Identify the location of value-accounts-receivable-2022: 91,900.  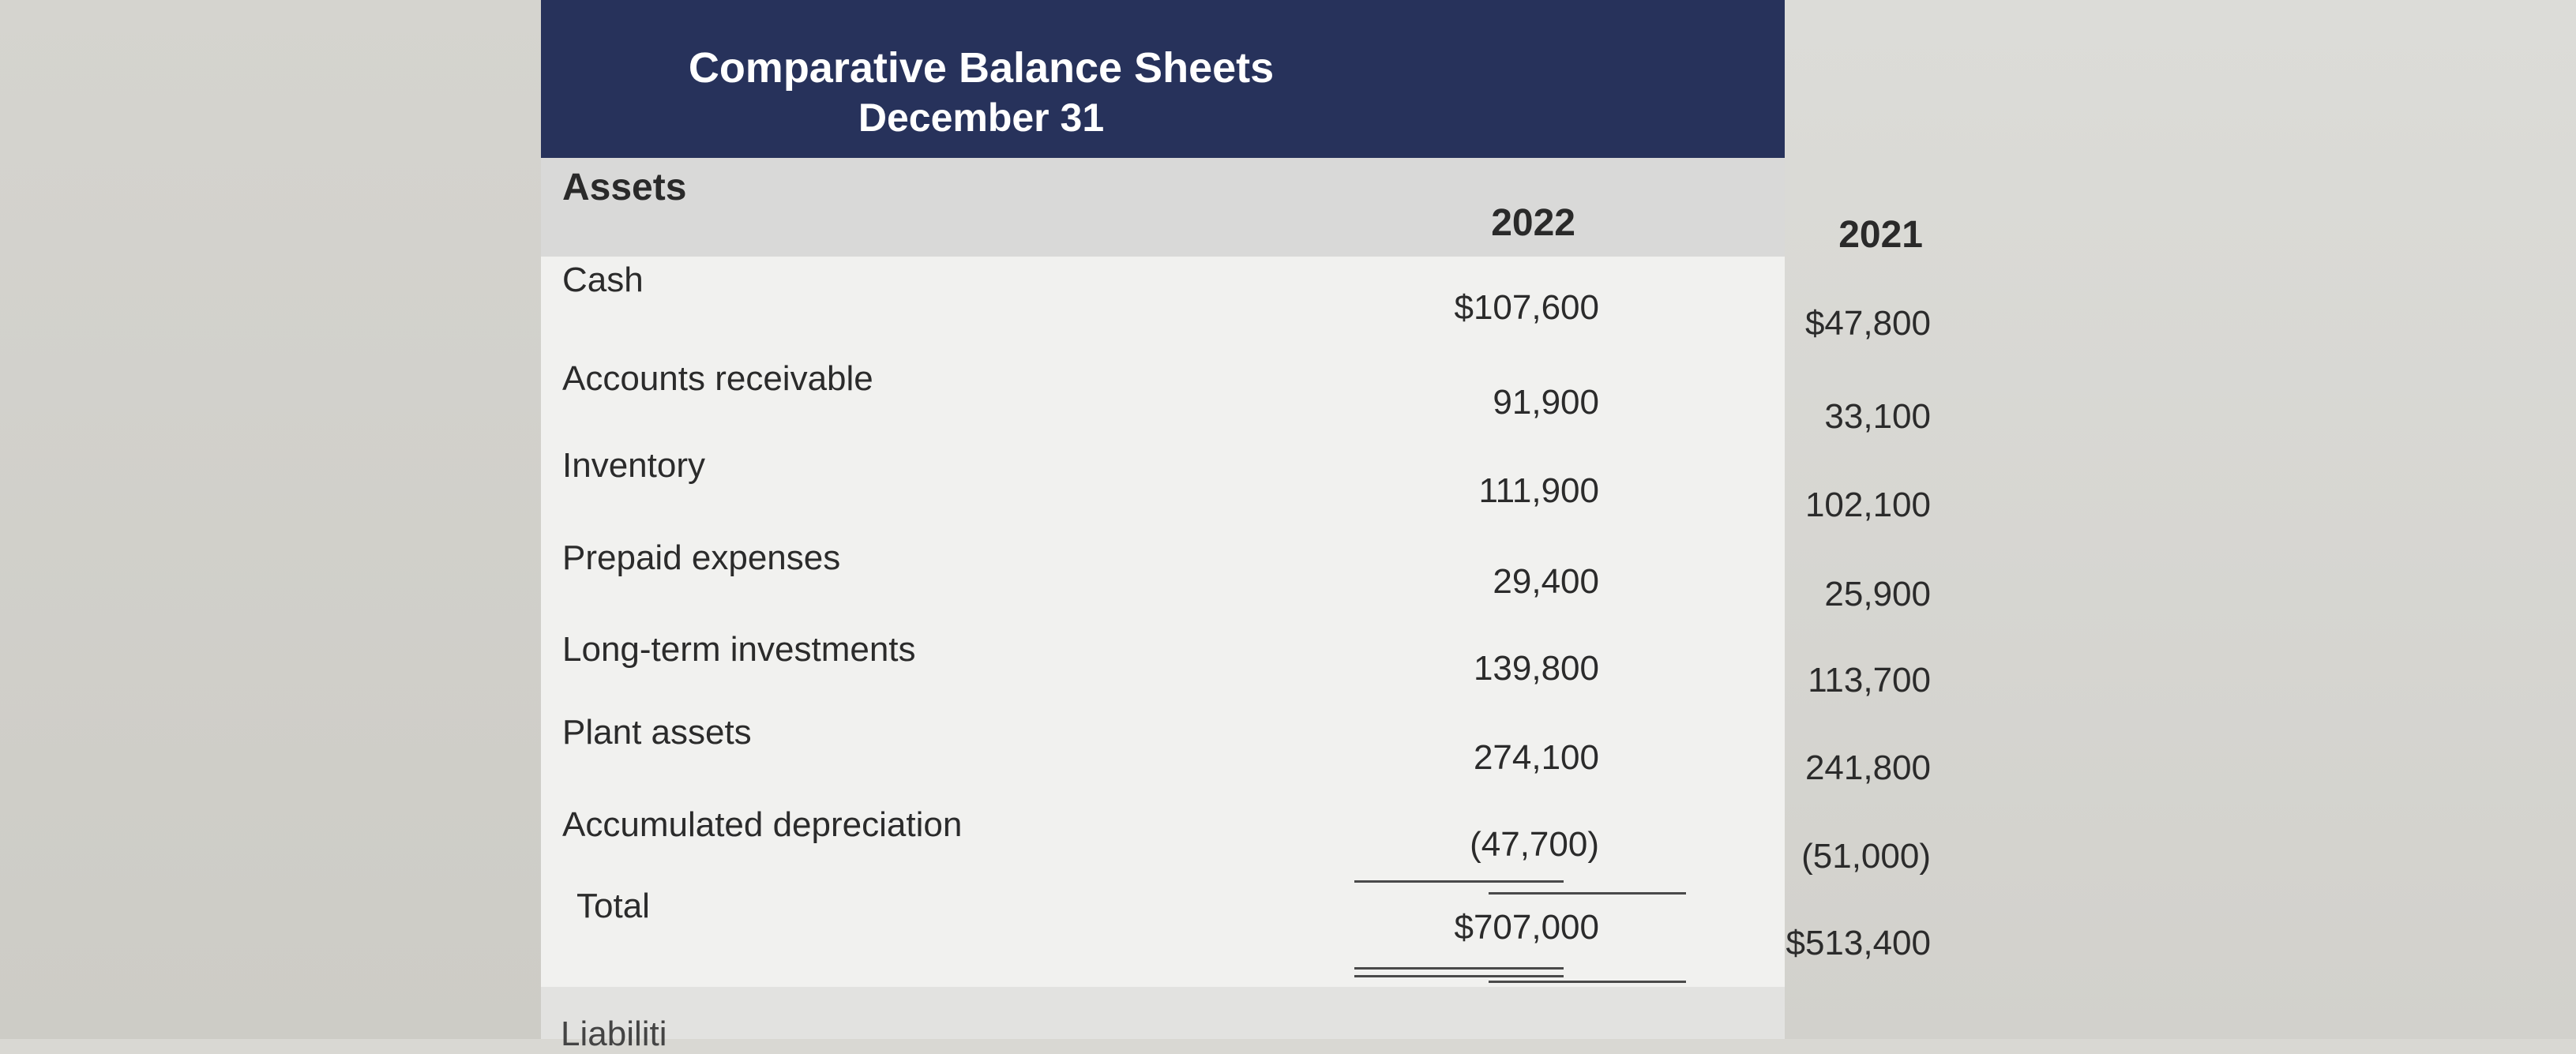
(1546, 402).